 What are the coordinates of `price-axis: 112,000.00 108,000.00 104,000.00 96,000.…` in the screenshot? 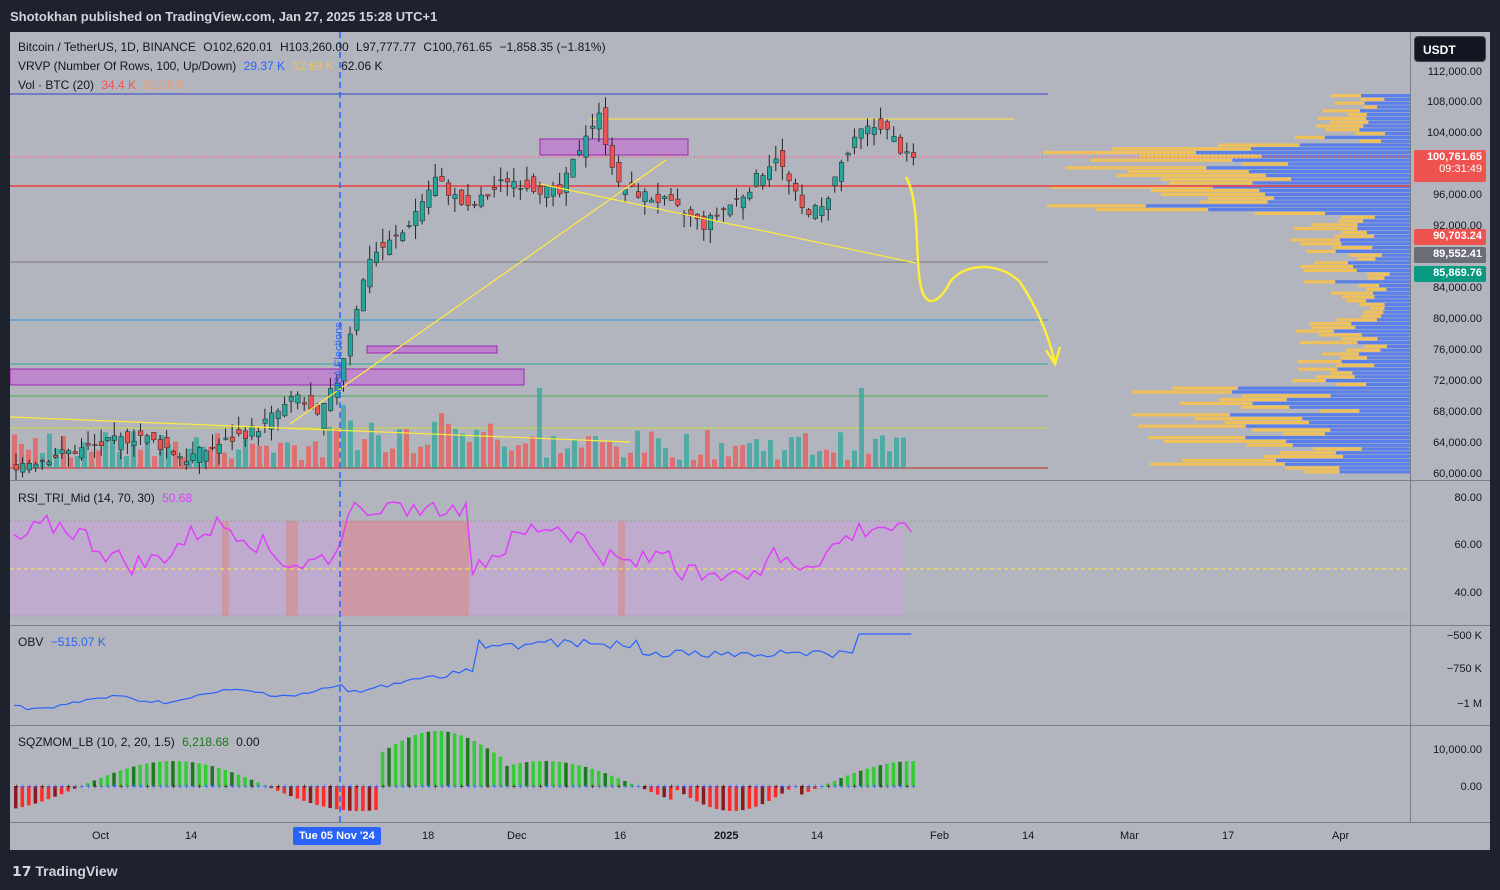 It's located at (1450, 427).